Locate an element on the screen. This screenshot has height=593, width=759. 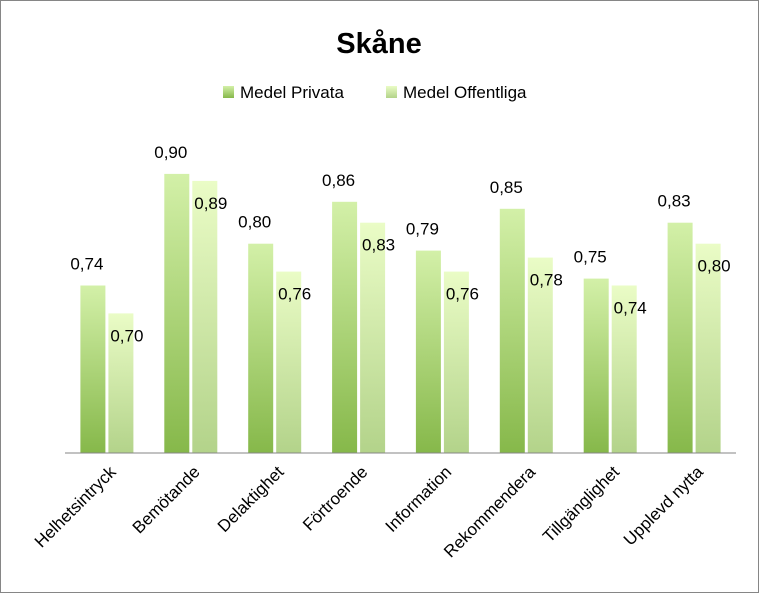
legend-swatch-medel-offentliga is located at coordinates (391, 92).